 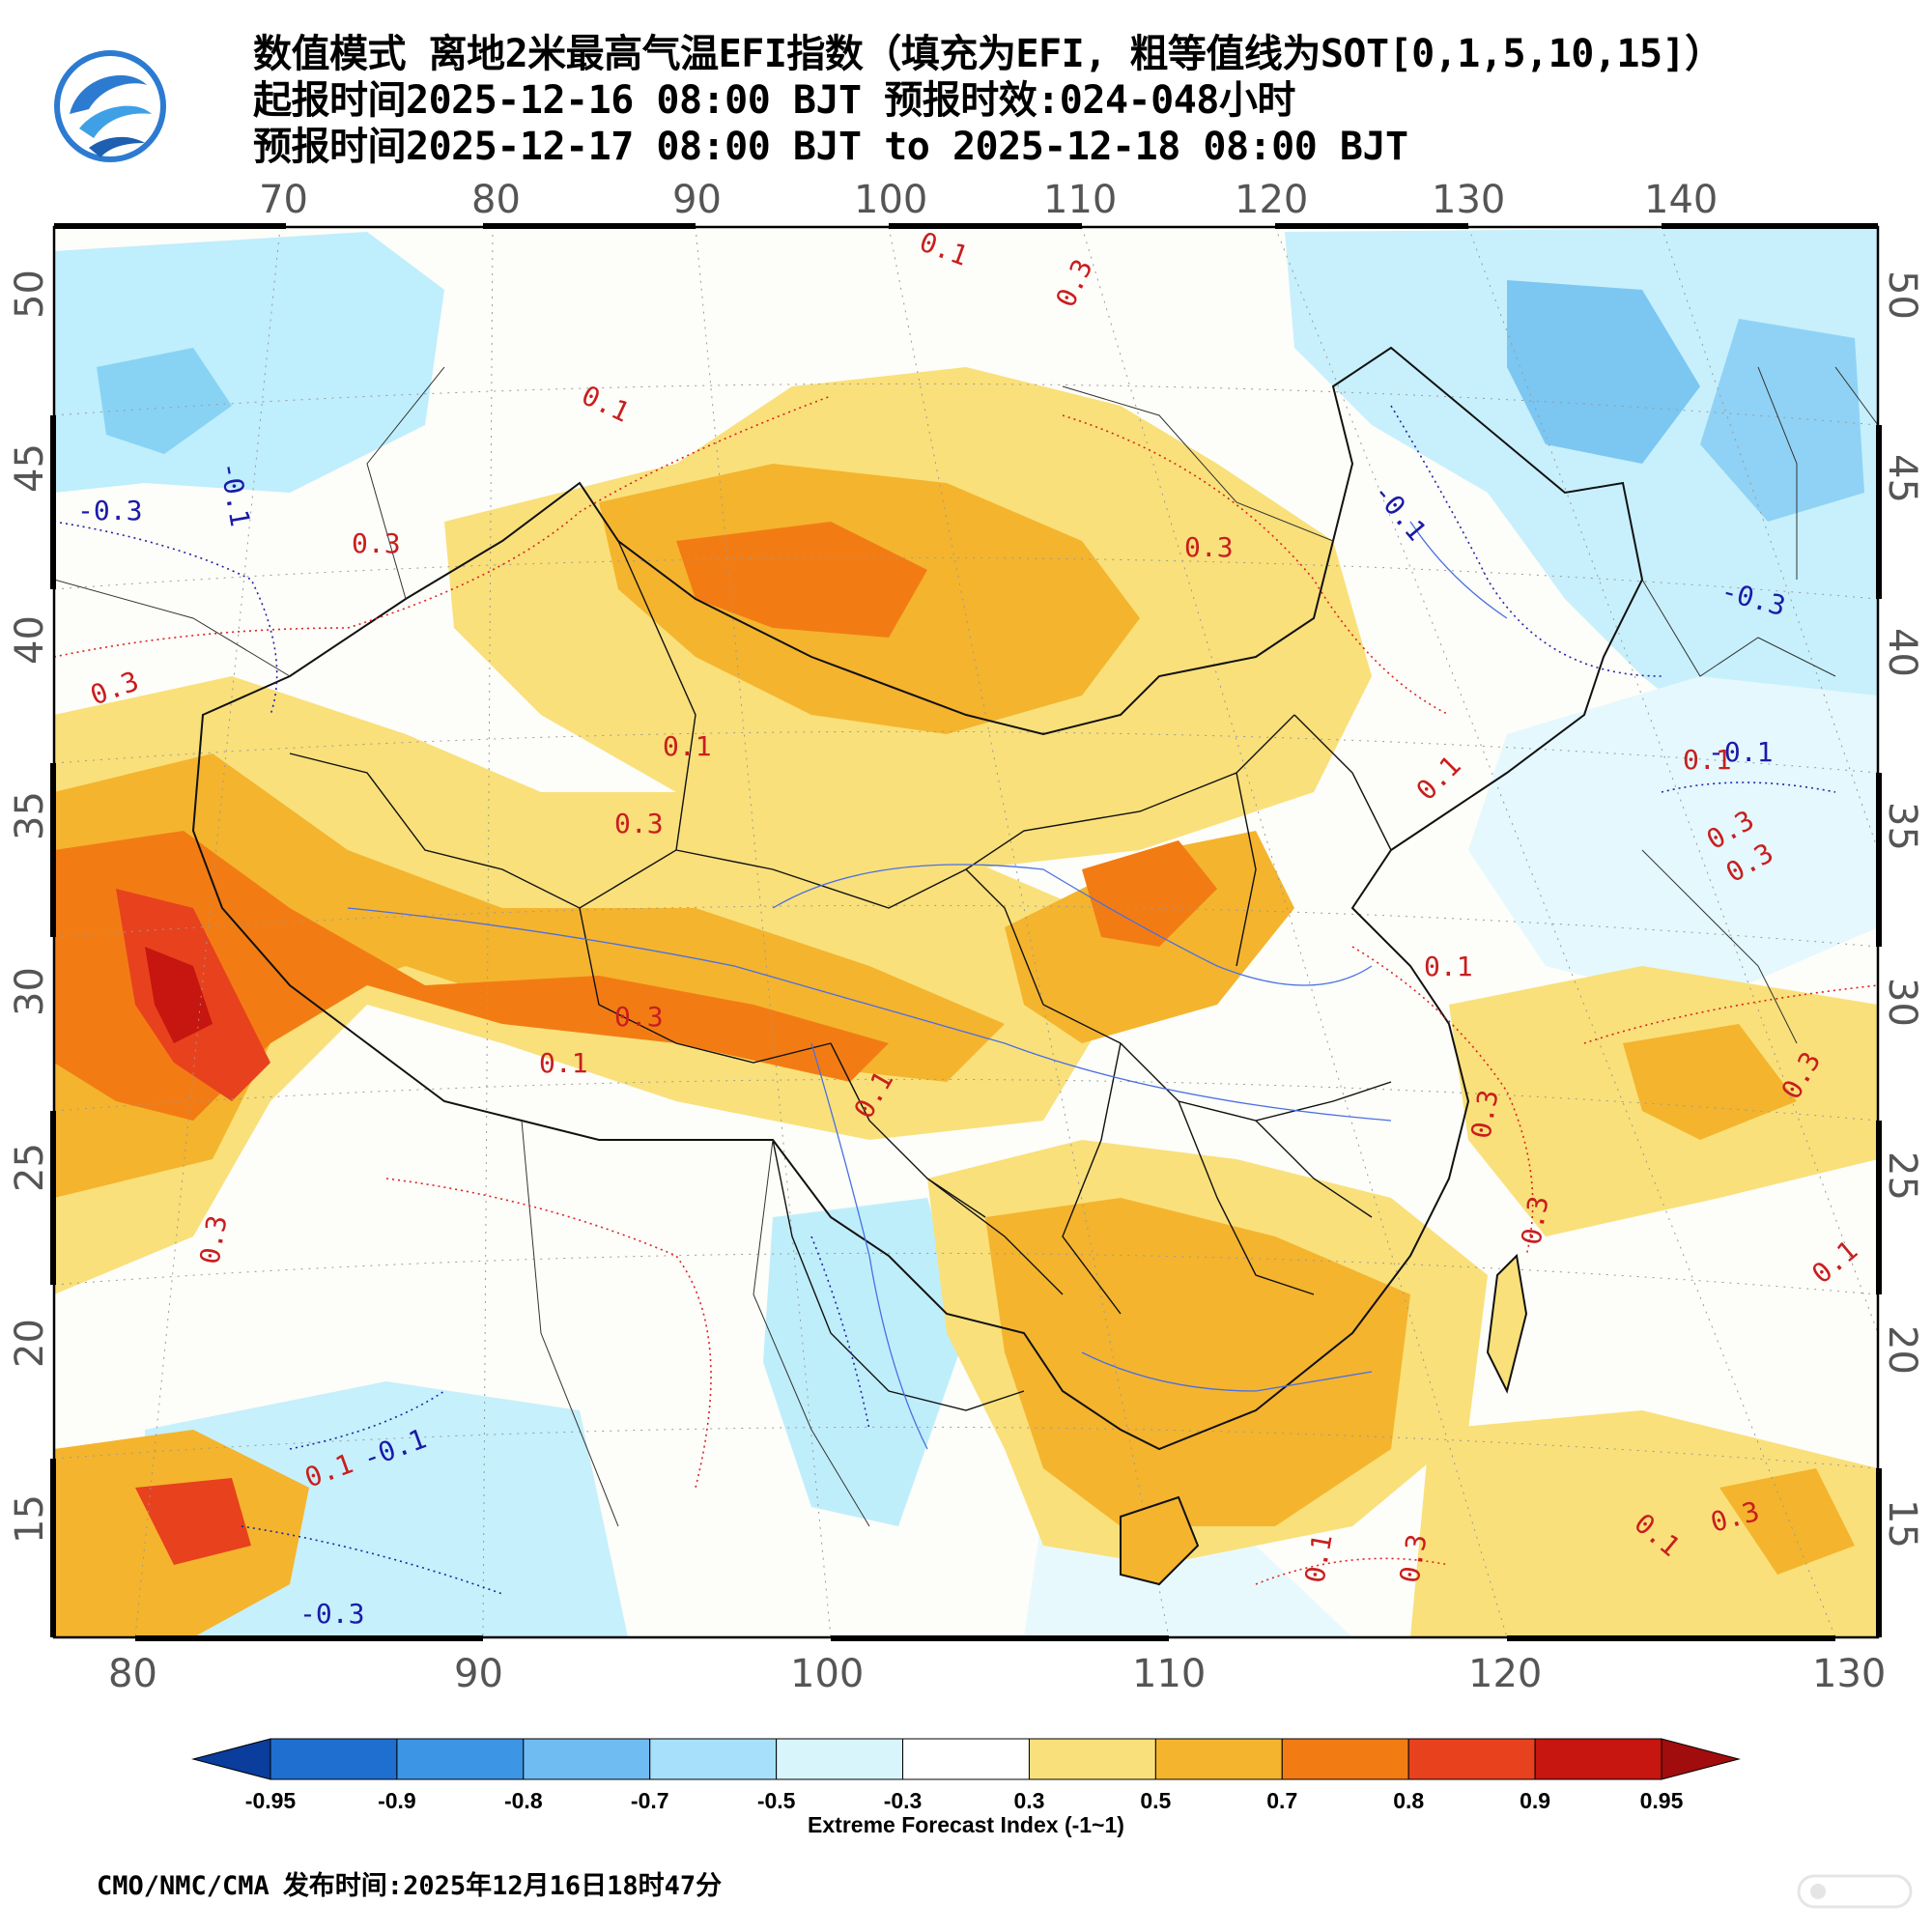 I want to click on footer-issued: 发布时间:2025年12月16日18时47分, so click(x=502, y=1886).